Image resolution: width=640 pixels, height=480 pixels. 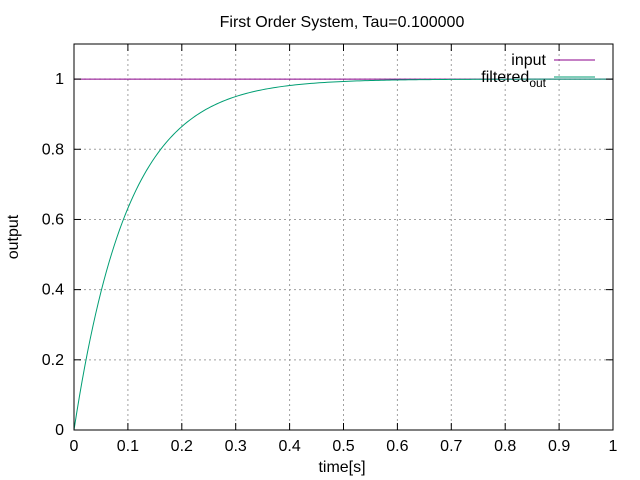 I want to click on legend-label: filteredout, so click(x=513, y=79).